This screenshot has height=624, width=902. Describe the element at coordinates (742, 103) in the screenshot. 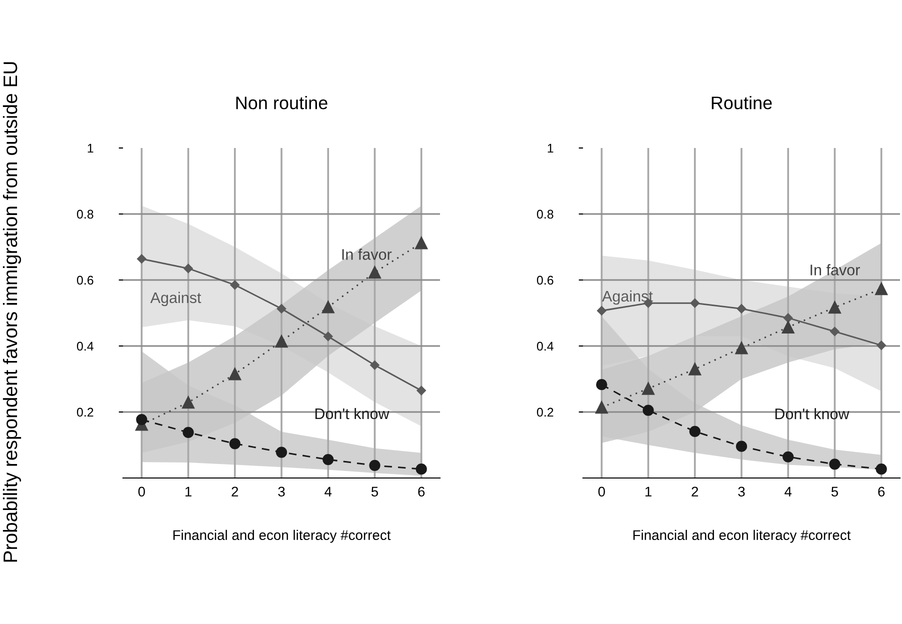

I see `chart-title: Routine` at that location.